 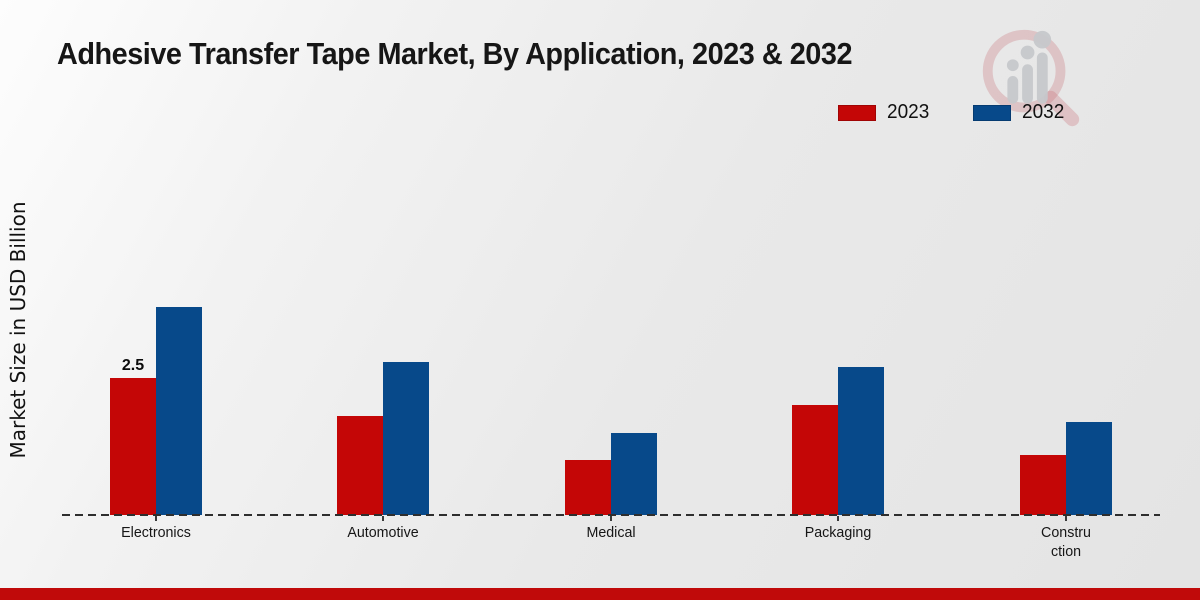 I want to click on category-label-packaging: Packaging, so click(x=838, y=532).